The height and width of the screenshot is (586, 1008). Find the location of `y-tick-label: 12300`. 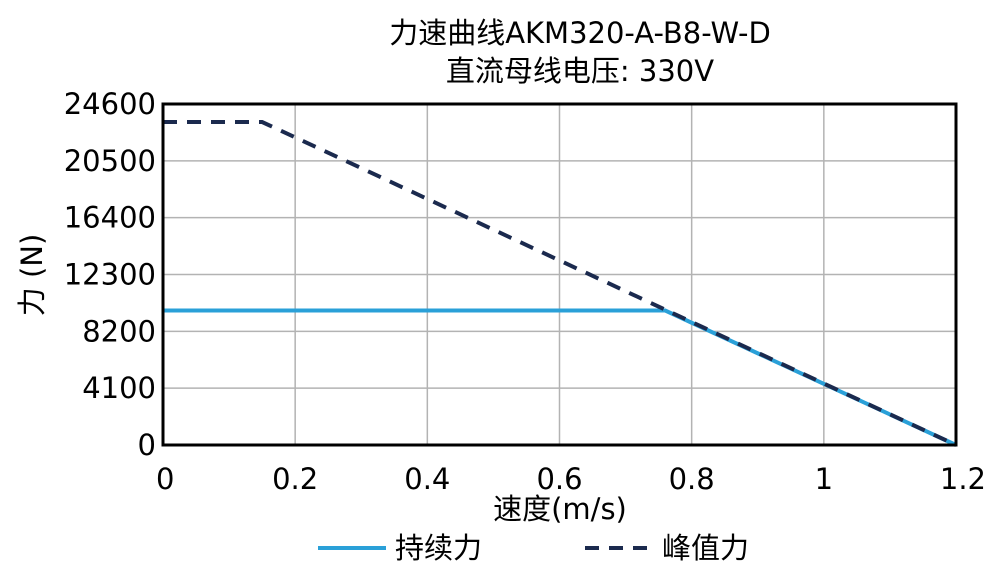

y-tick-label: 12300 is located at coordinates (110, 275).